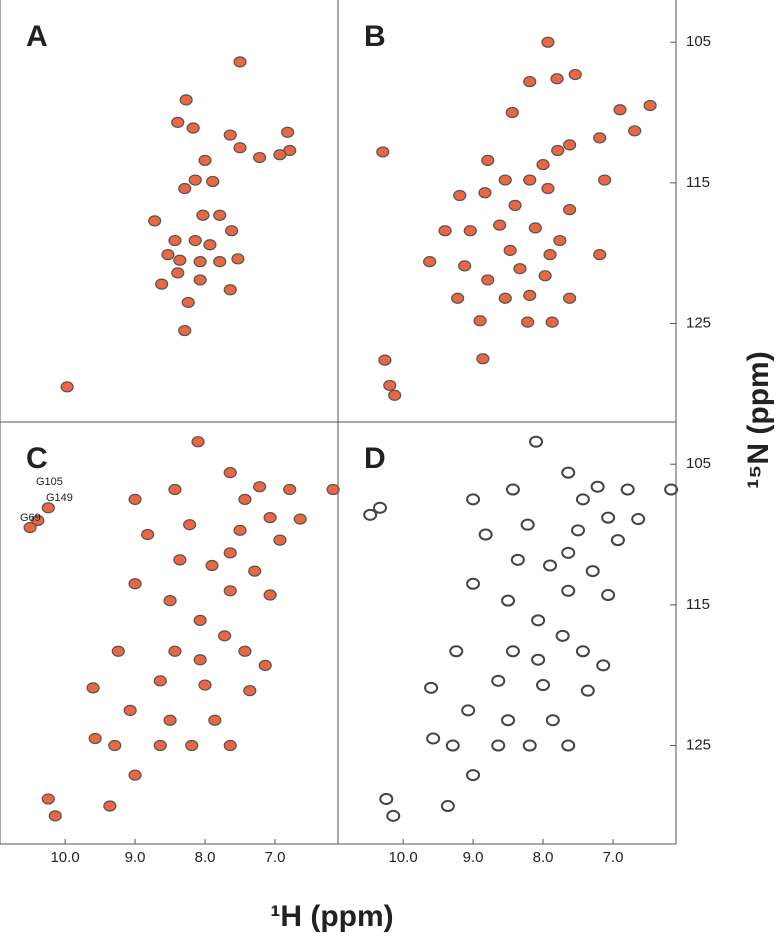 The image size is (780, 947). What do you see at coordinates (59, 498) in the screenshot?
I see `peak-annotation: G149` at bounding box center [59, 498].